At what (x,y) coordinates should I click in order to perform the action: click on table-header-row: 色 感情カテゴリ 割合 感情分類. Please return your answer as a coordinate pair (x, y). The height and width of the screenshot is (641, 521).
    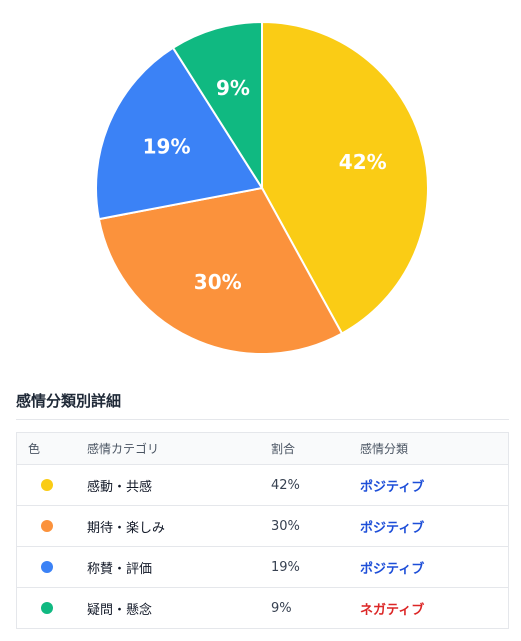
    Looking at the image, I should click on (262, 449).